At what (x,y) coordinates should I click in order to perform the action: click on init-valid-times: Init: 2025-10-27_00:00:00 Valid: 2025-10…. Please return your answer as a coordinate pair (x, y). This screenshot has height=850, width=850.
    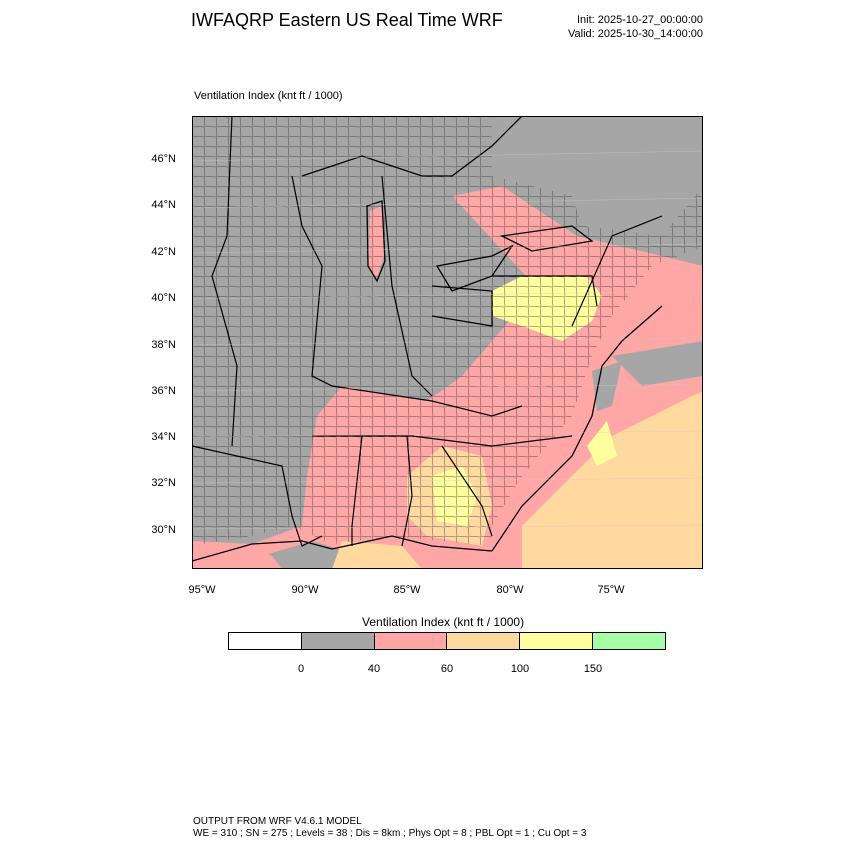
    Looking at the image, I should click on (635, 27).